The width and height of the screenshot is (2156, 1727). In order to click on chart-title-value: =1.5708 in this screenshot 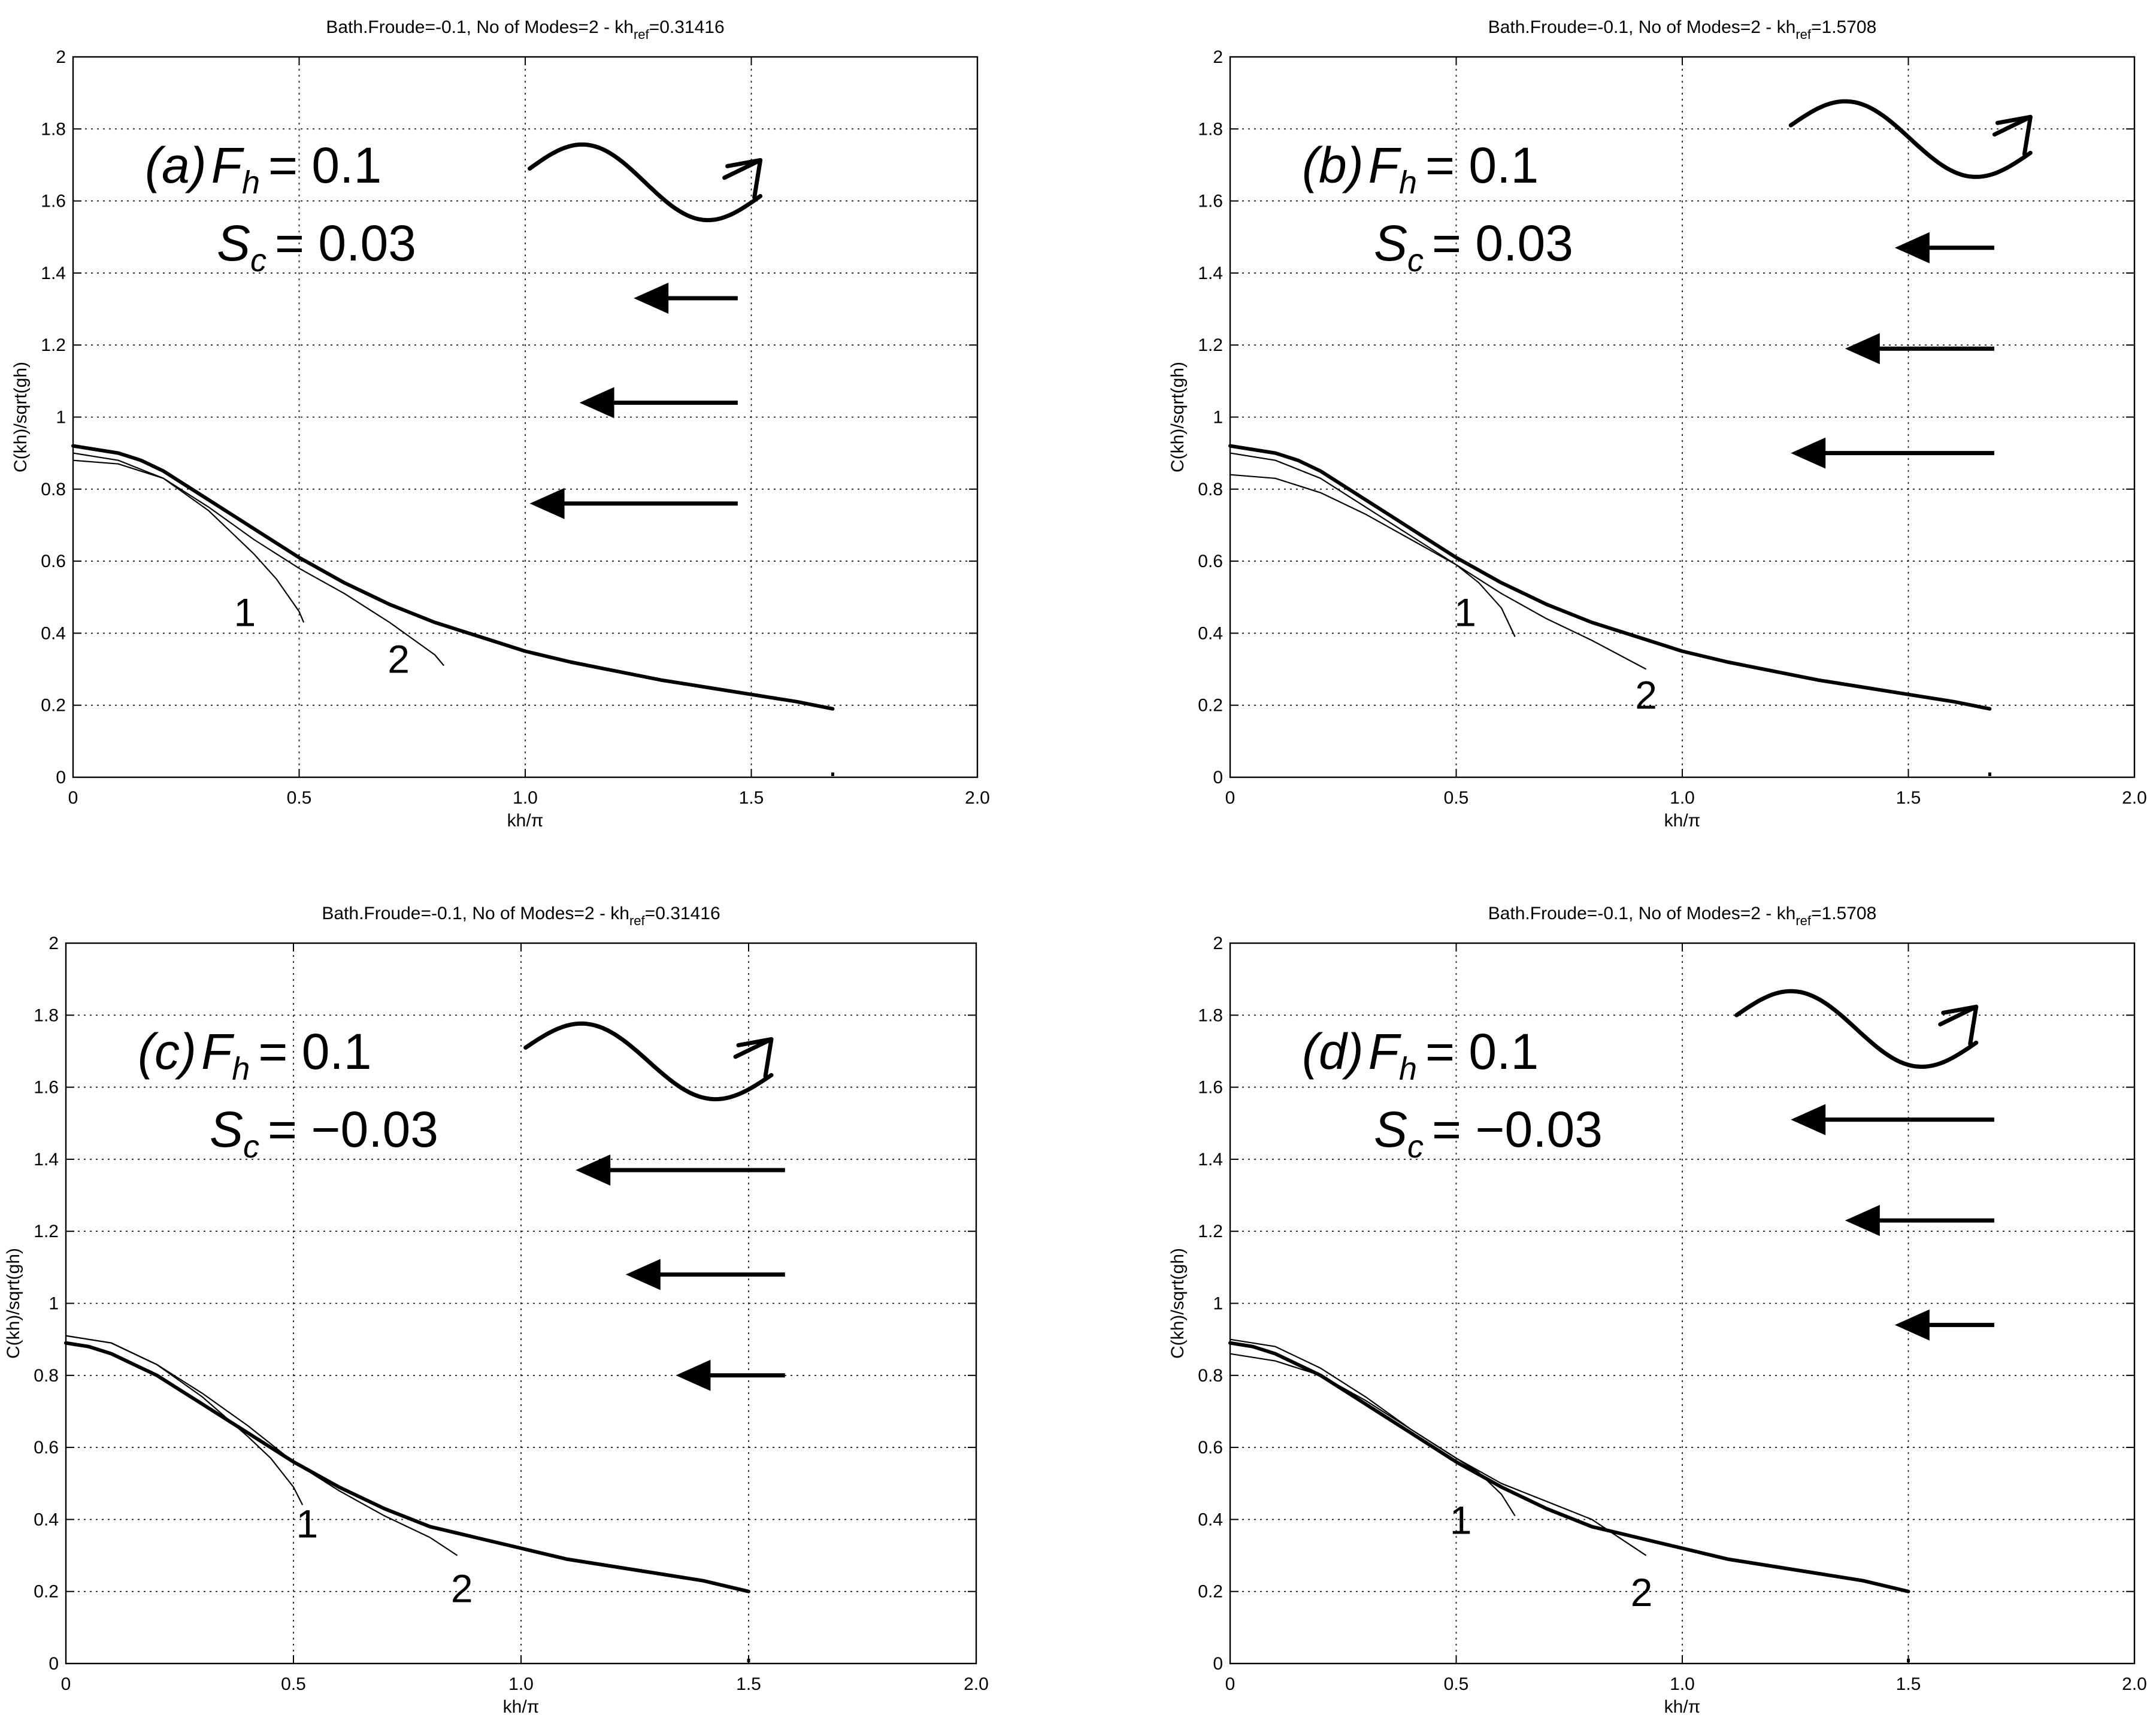, I will do `click(1844, 913)`.